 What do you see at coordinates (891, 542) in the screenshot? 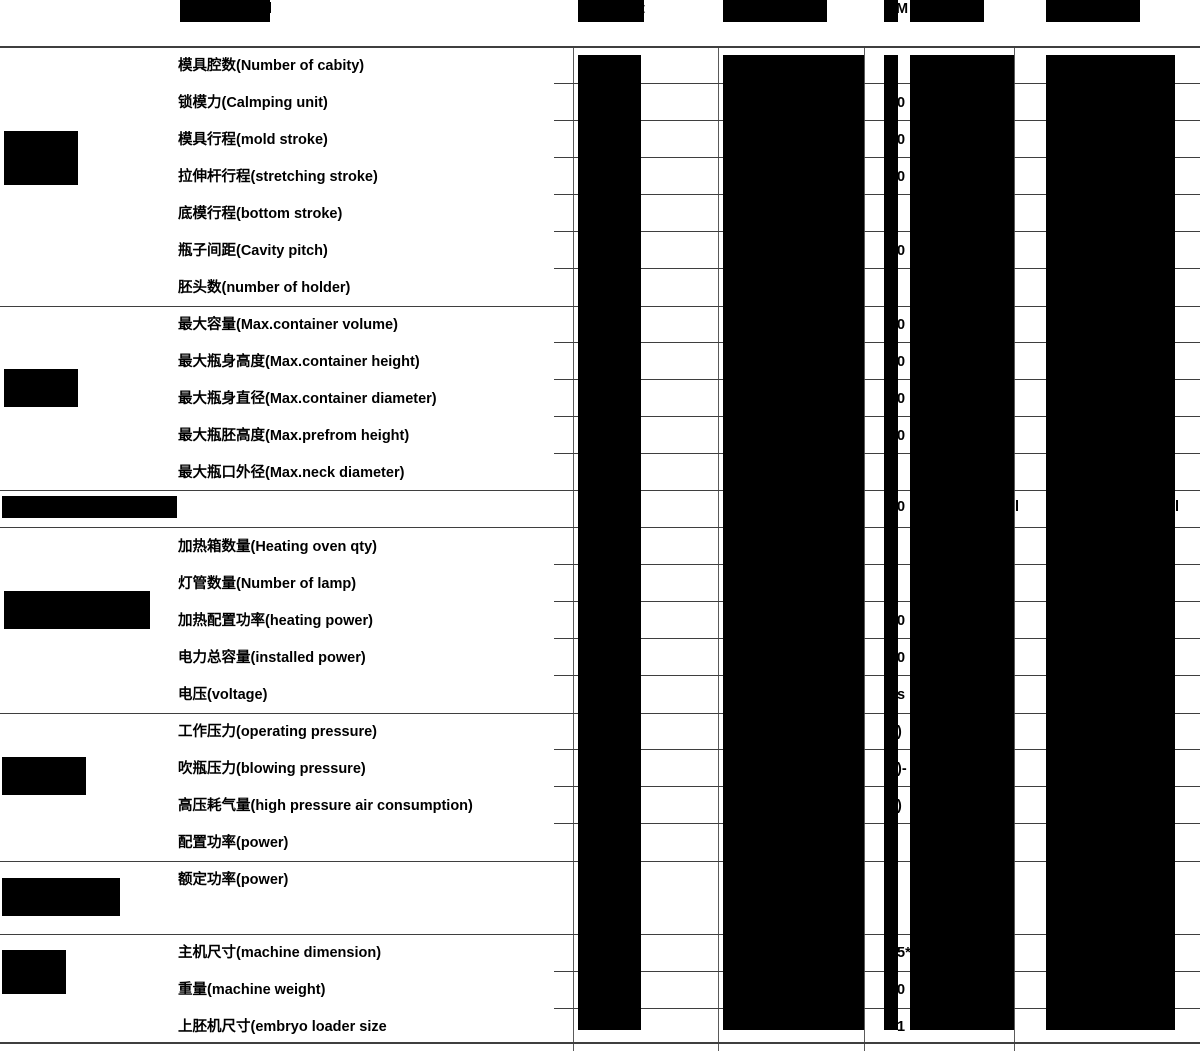
I see `value-redaction-column-3-left` at bounding box center [891, 542].